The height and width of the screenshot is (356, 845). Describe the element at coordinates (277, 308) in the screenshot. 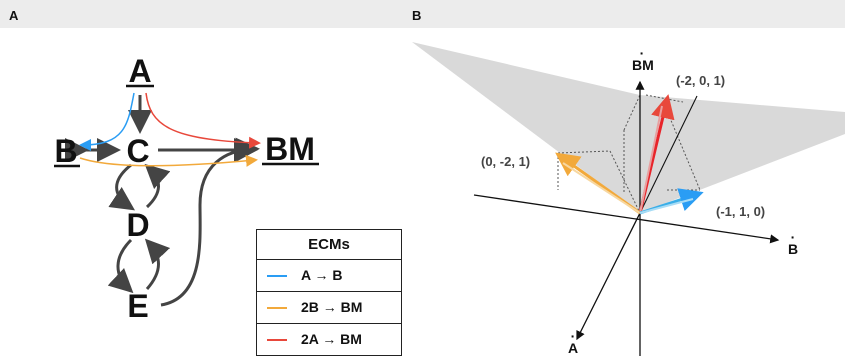

I see `legend-swatch-orange` at that location.